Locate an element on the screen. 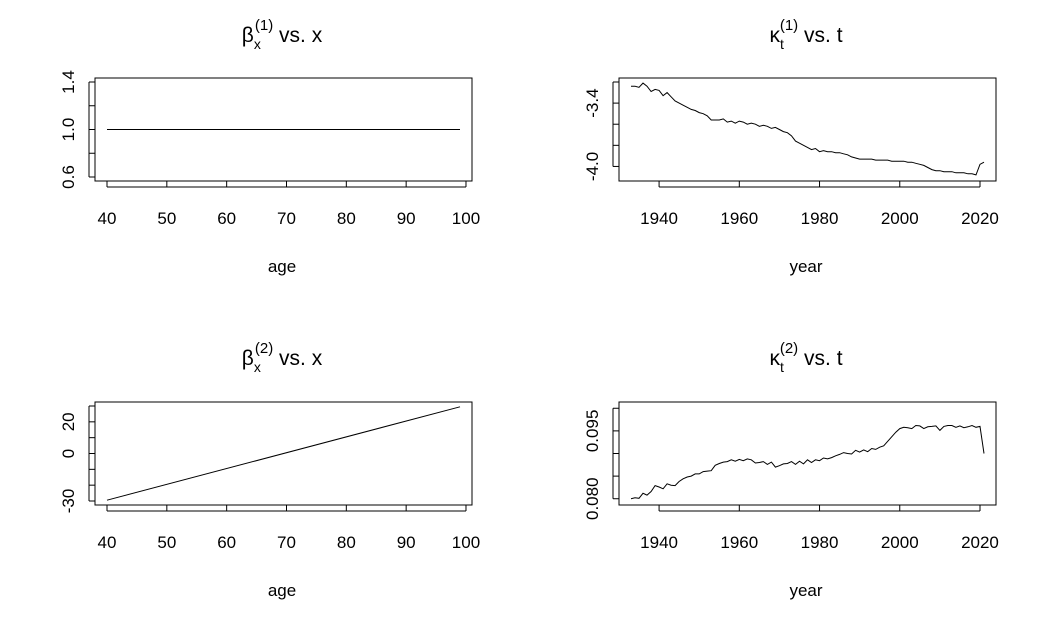 The height and width of the screenshot is (633, 1058). panel-beta2-title: βx(2) vs. x is located at coordinates (282, 357).